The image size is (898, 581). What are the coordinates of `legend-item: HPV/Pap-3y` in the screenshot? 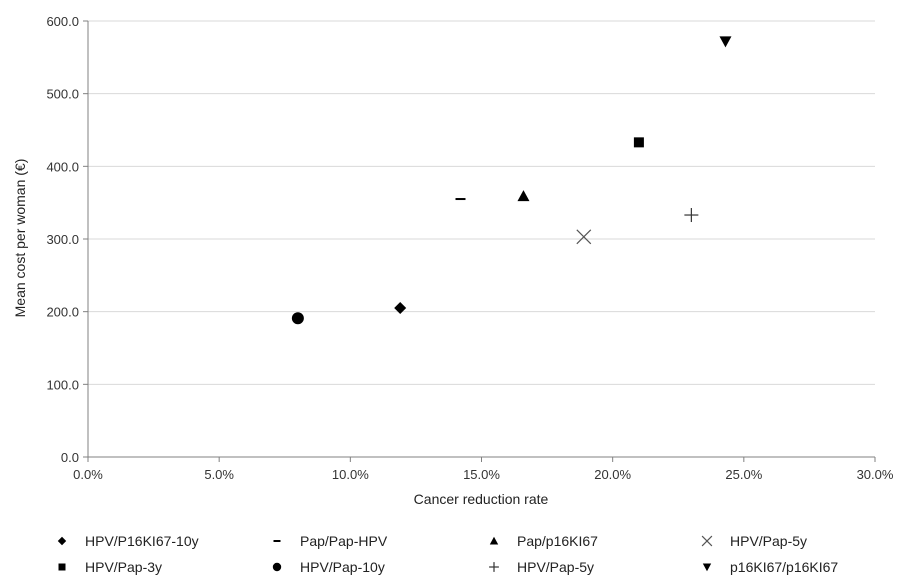 It's located at (110, 567).